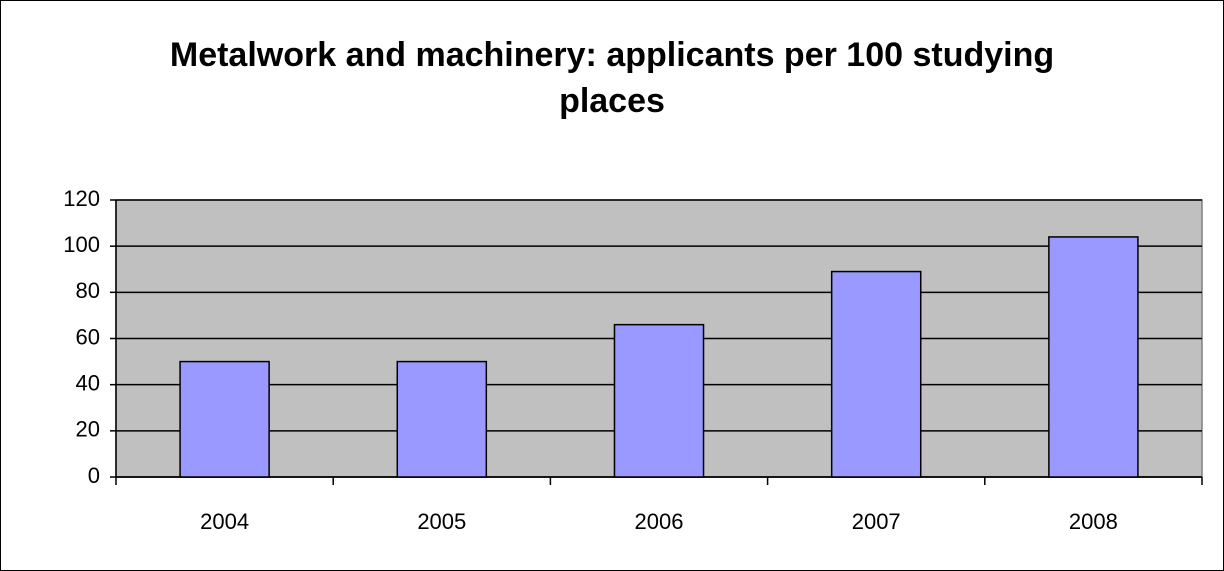 This screenshot has height=571, width=1224. What do you see at coordinates (659, 521) in the screenshot?
I see `x-tick-label: 2006` at bounding box center [659, 521].